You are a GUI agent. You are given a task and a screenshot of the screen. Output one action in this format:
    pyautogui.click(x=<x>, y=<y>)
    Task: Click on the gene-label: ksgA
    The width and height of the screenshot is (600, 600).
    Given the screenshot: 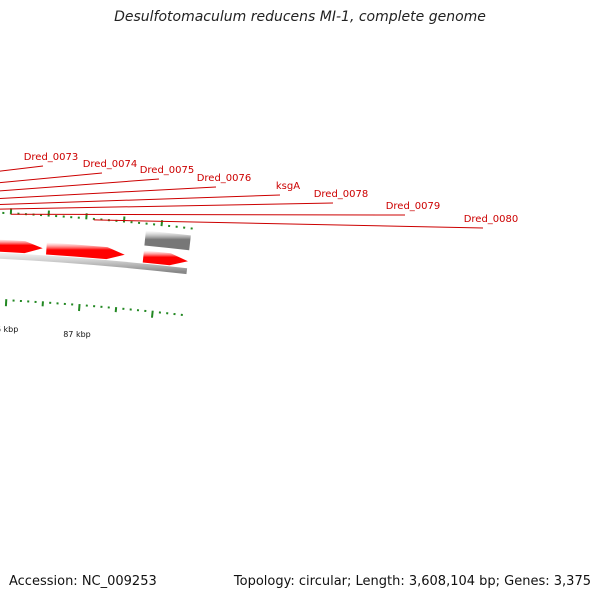 What is the action you would take?
    pyautogui.click(x=288, y=186)
    